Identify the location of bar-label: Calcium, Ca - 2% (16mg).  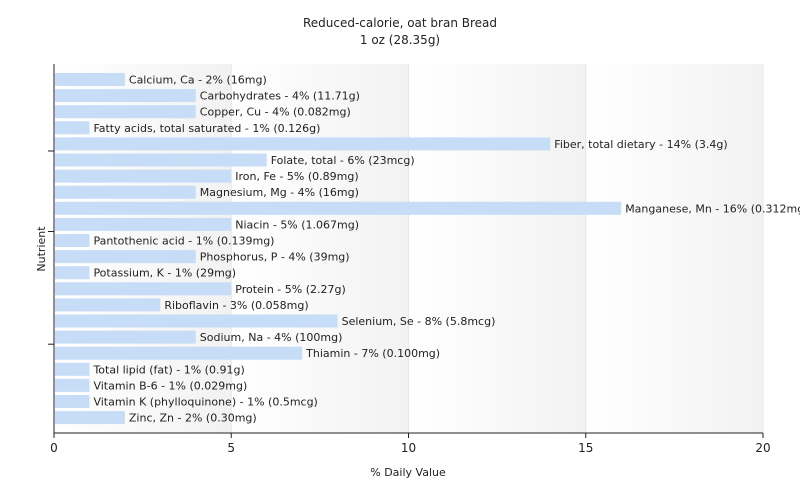
(198, 80).